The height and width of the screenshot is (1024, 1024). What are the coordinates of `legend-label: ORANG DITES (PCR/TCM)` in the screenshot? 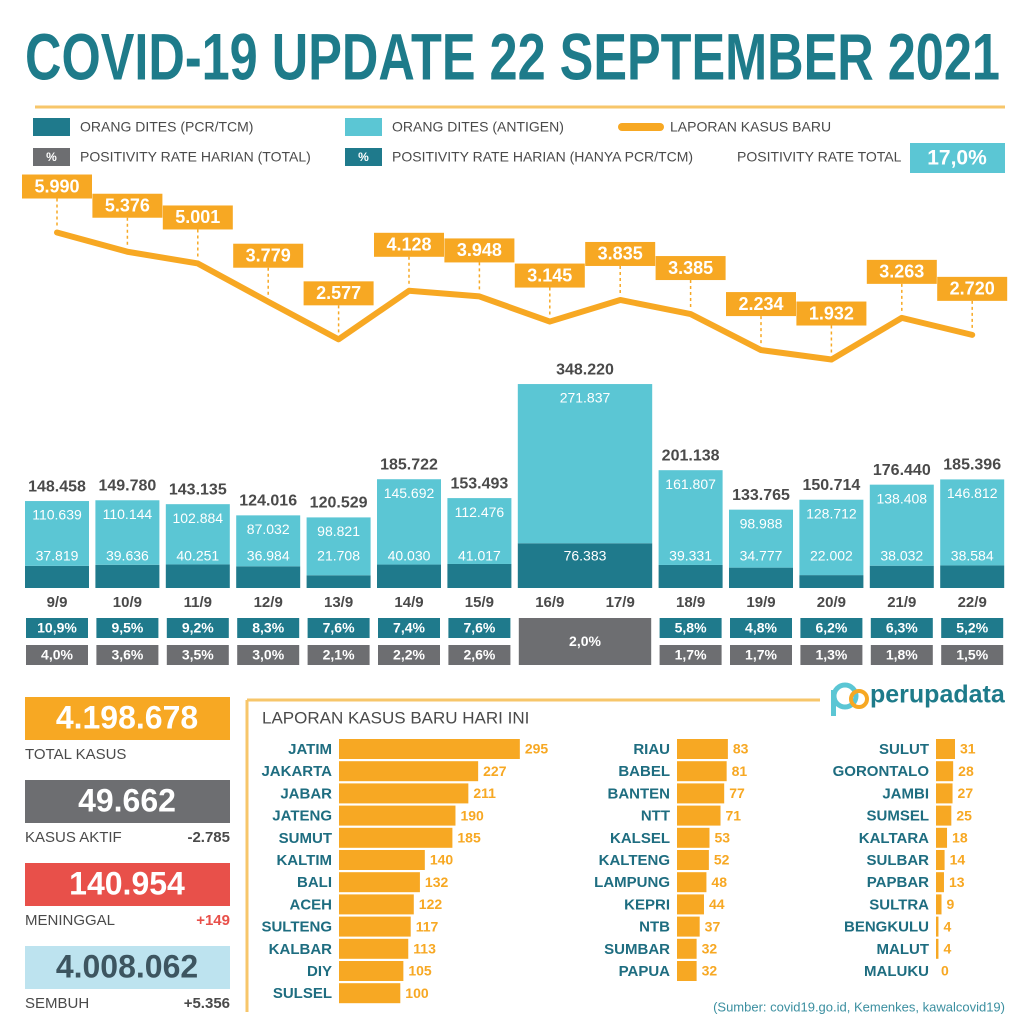 It's located at (166, 127).